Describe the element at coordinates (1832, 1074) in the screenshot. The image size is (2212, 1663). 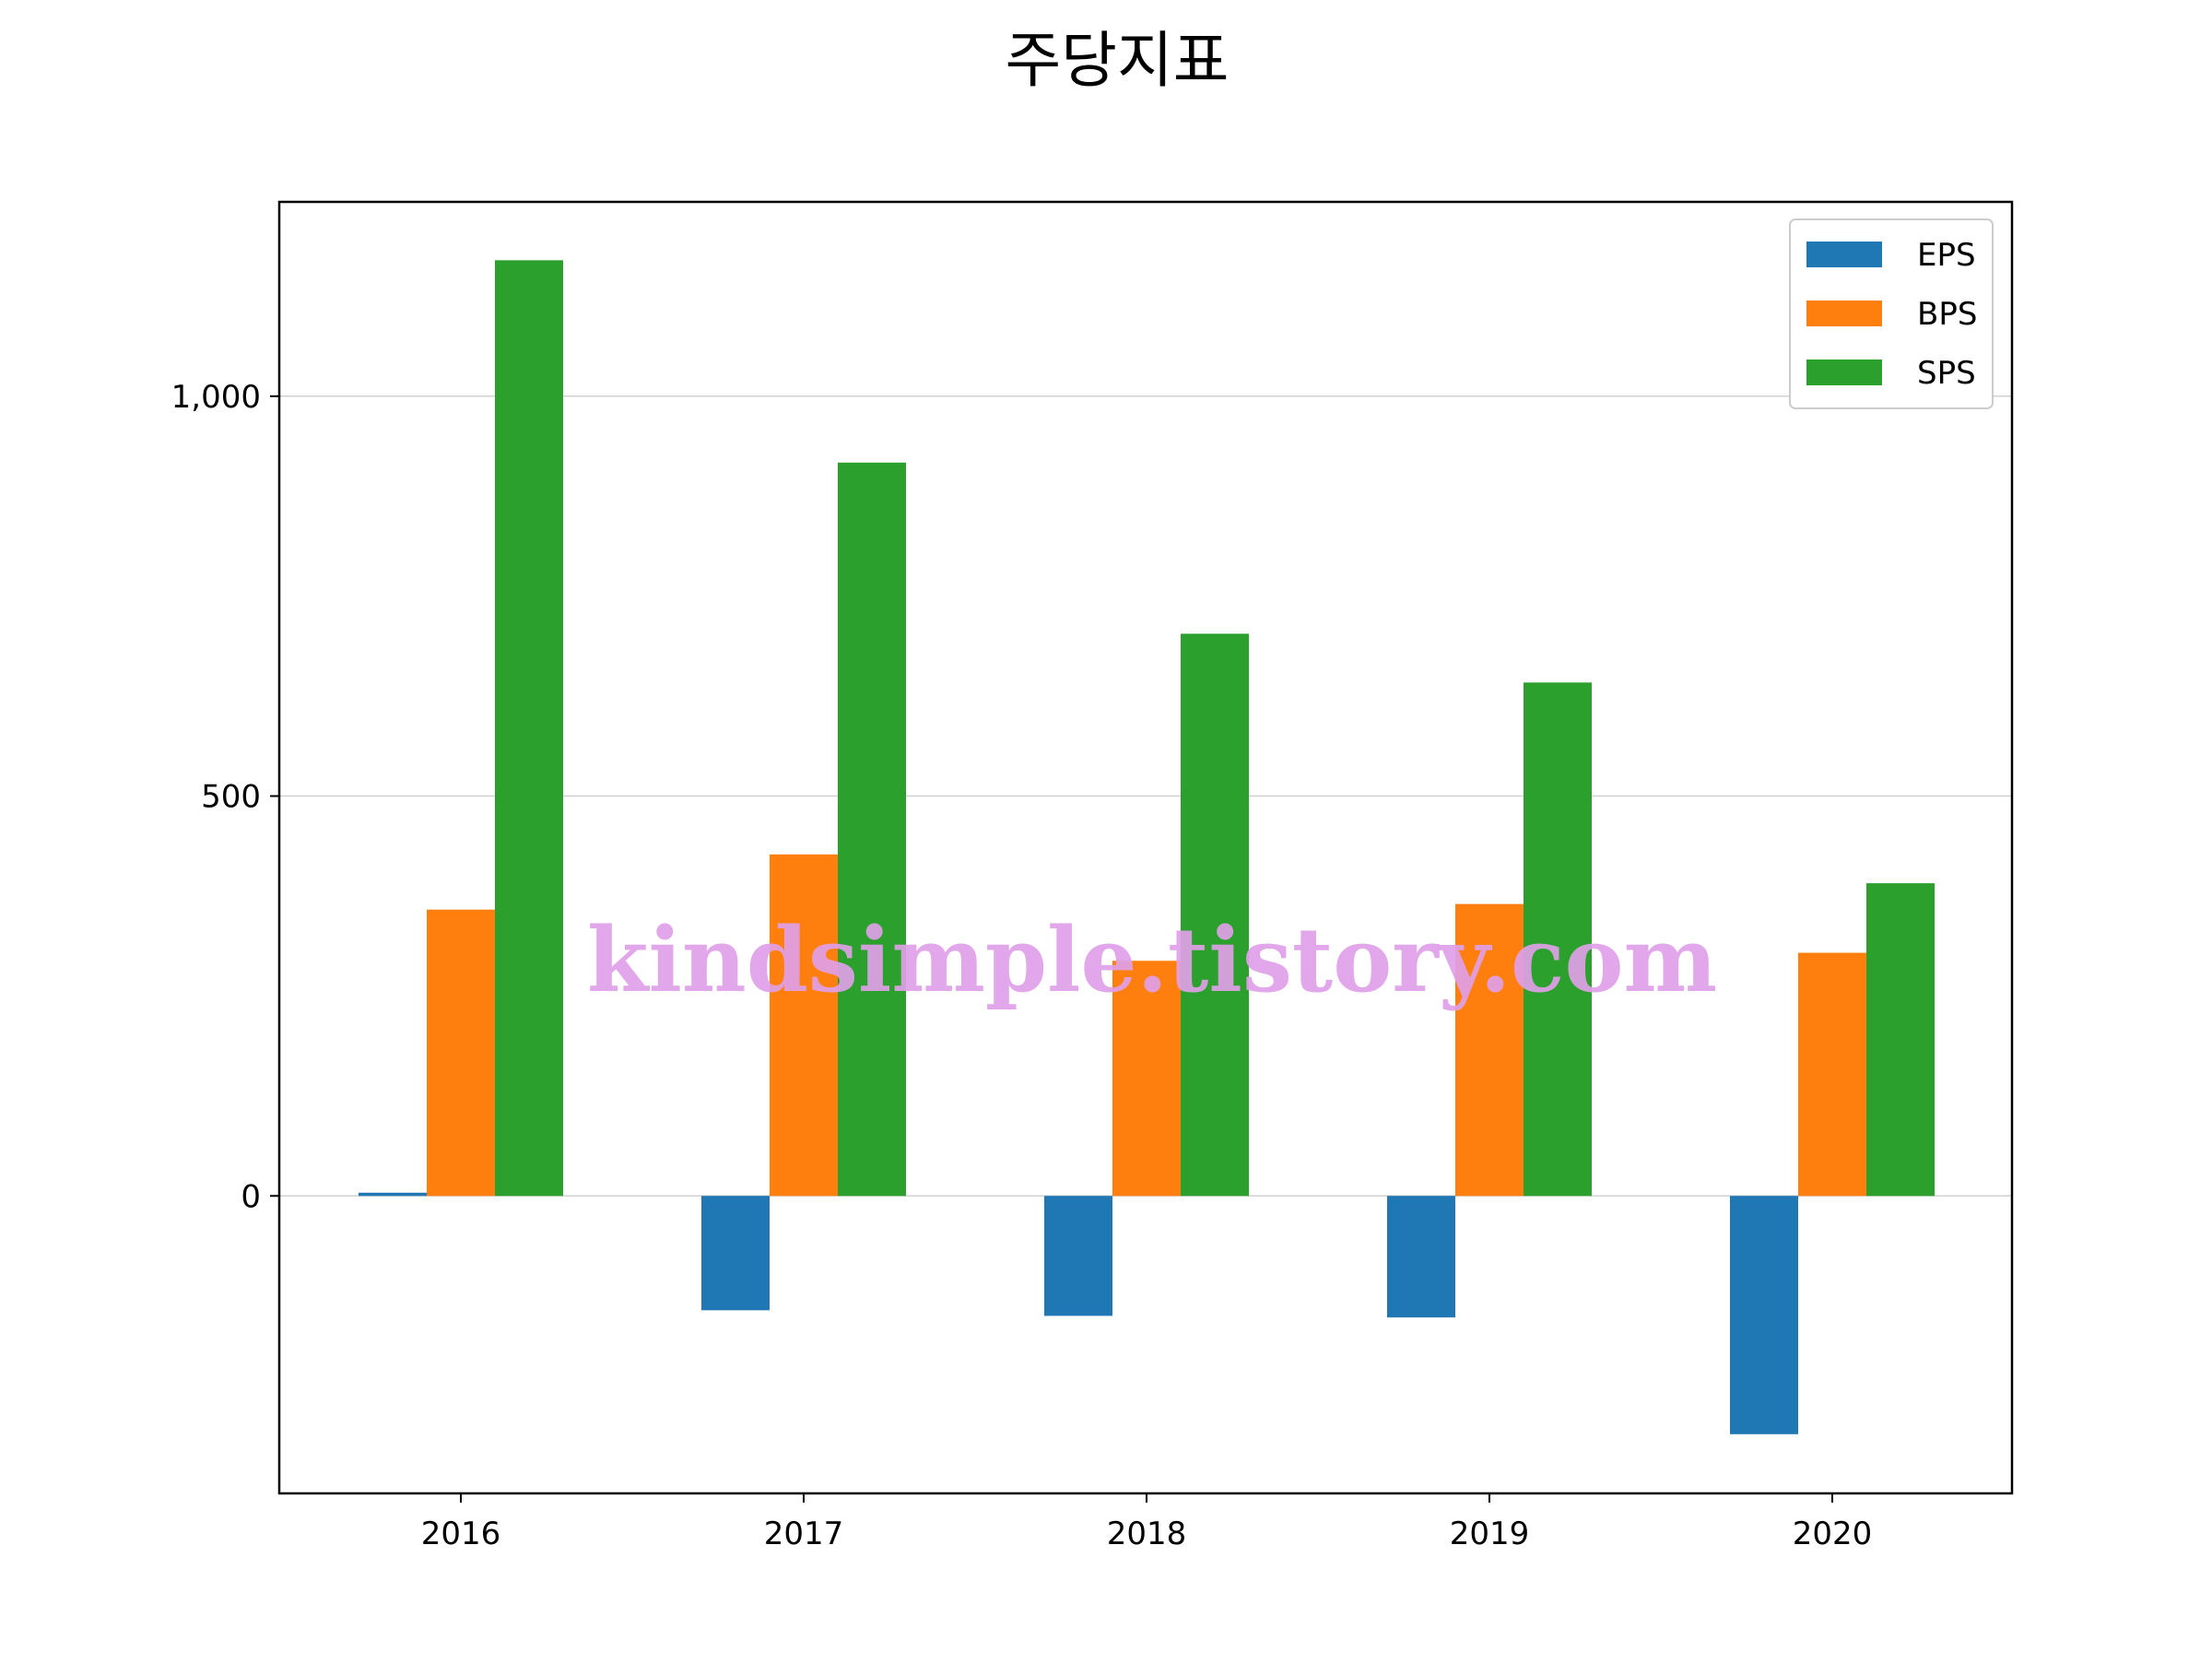
I see `bar-bps-2020` at that location.